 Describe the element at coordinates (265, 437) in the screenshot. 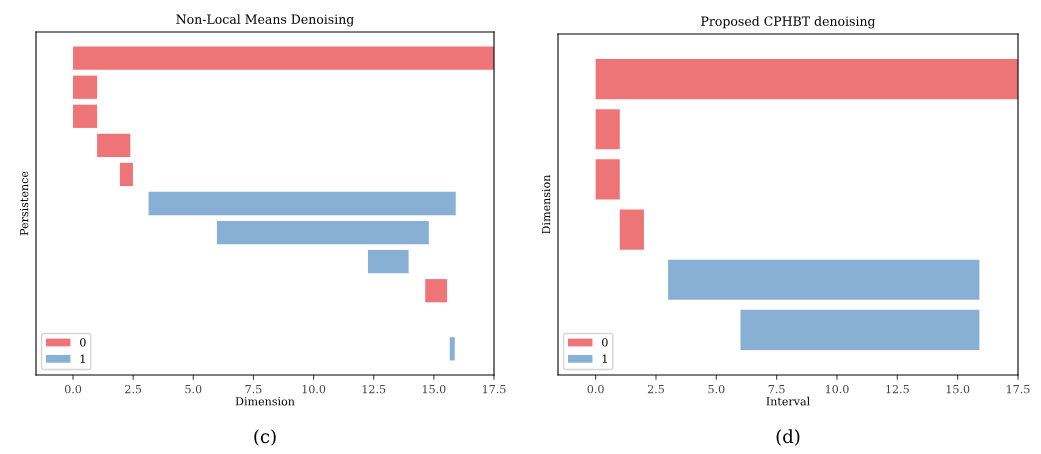

I see `text: (c)` at that location.